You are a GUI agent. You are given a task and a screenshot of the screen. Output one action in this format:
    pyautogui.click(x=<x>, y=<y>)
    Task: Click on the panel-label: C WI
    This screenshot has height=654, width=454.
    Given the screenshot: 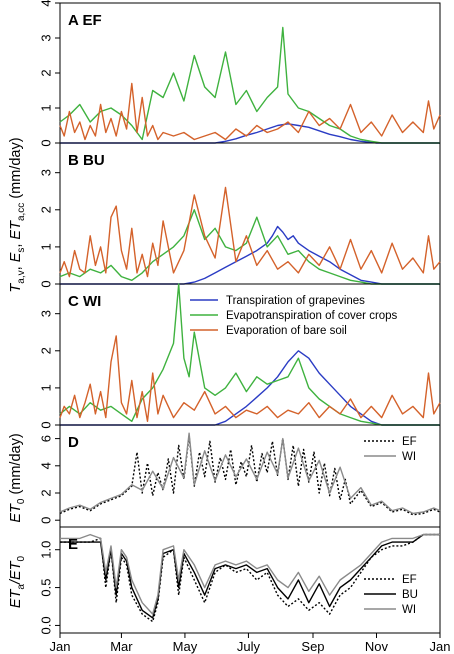 What is the action you would take?
    pyautogui.click(x=84, y=301)
    